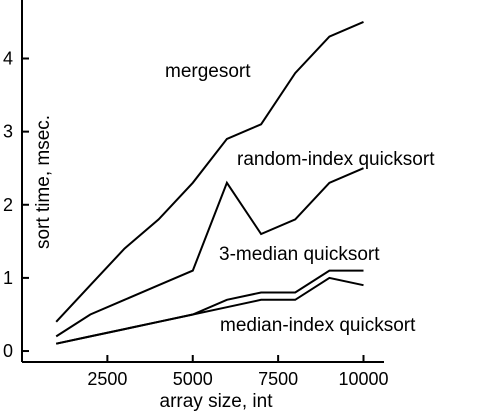 The height and width of the screenshot is (414, 486). What do you see at coordinates (8, 59) in the screenshot?
I see `y-tick-label: 4` at bounding box center [8, 59].